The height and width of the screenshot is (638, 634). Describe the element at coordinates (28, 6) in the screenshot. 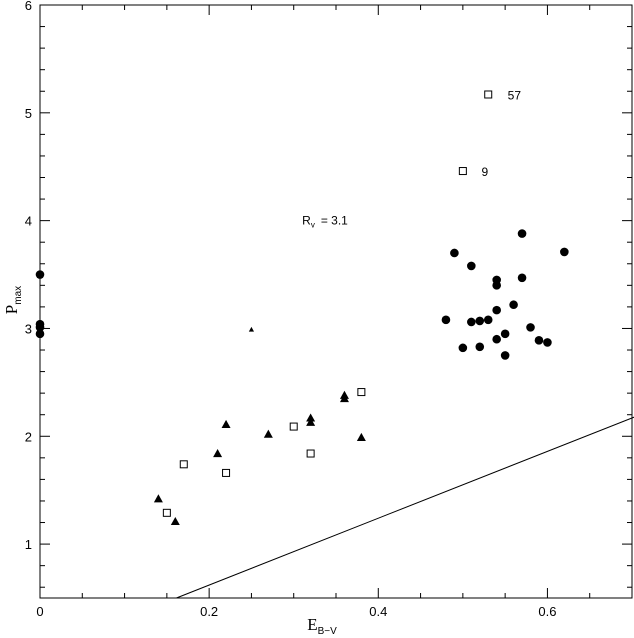

I see `y-tick-label: 6` at that location.